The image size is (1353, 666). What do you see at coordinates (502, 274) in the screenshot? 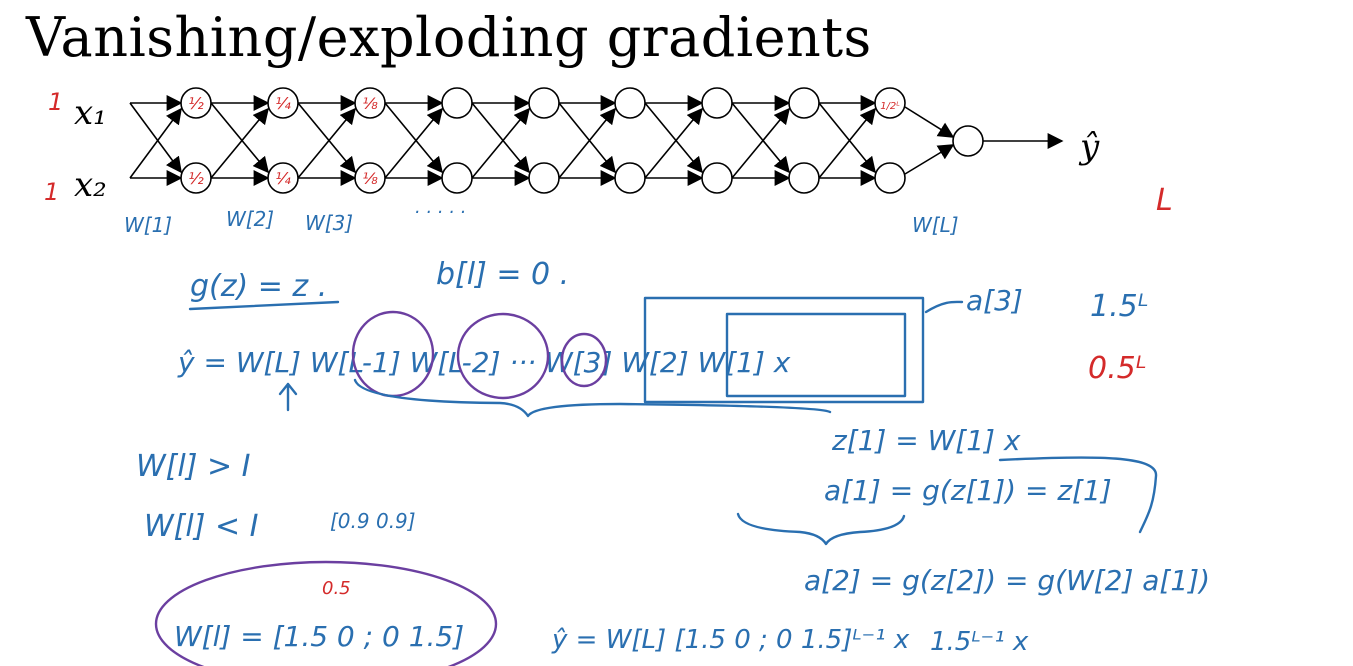
I see `b-definition: b[l] = 0 .` at bounding box center [502, 274].